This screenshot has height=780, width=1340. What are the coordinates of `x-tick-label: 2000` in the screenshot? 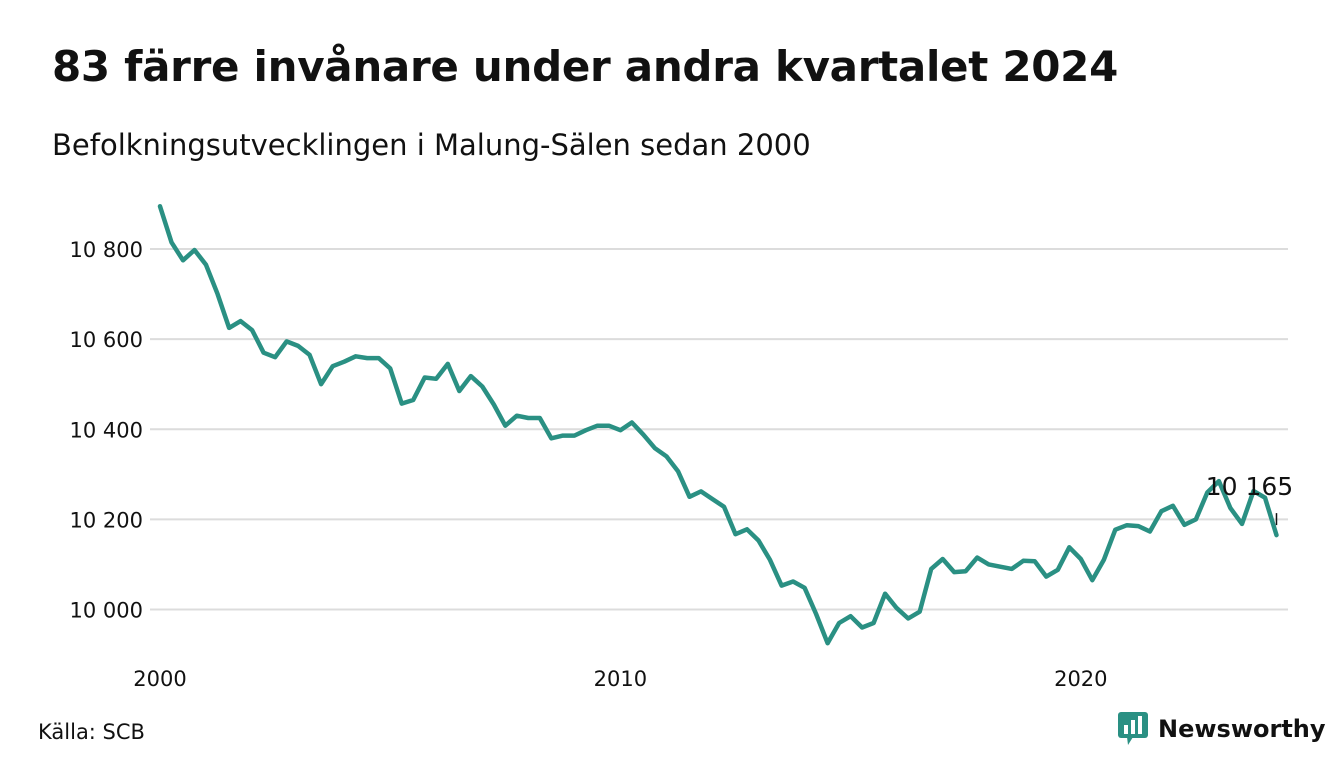 It's located at (159, 679).